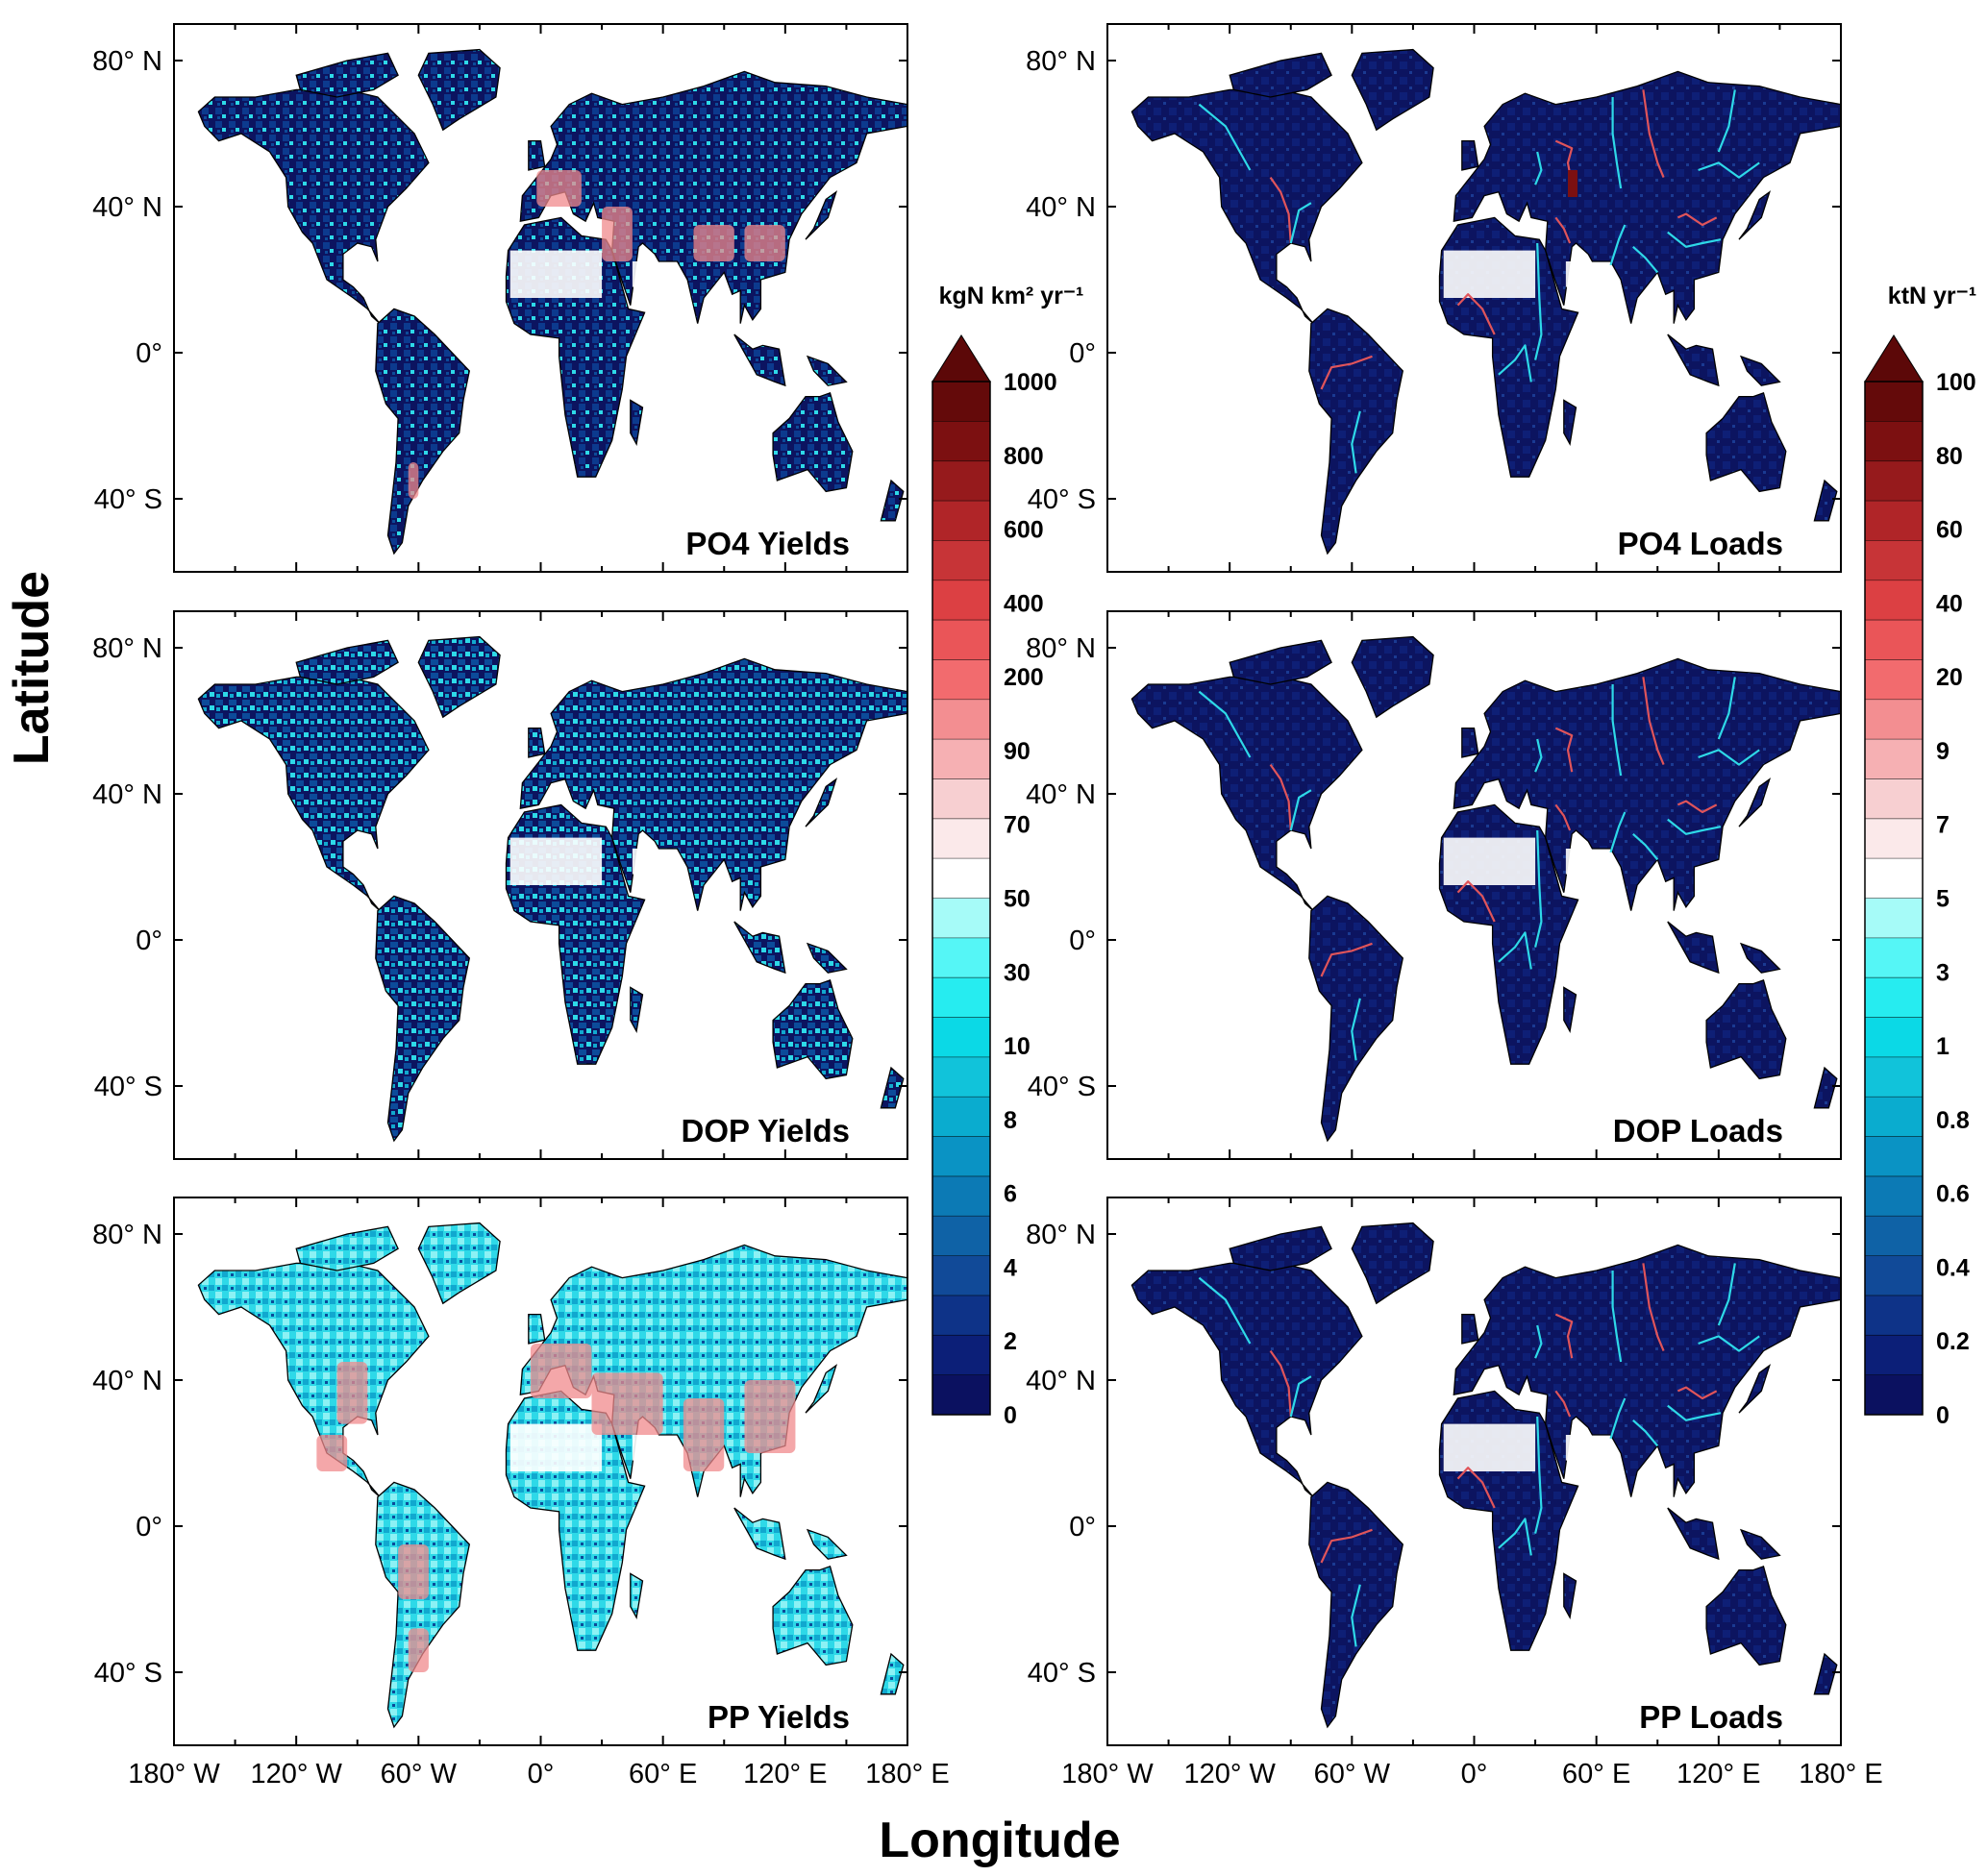 The width and height of the screenshot is (1987, 1876). Describe the element at coordinates (1949, 603) in the screenshot. I see `colorbar-tick-label: 40` at that location.